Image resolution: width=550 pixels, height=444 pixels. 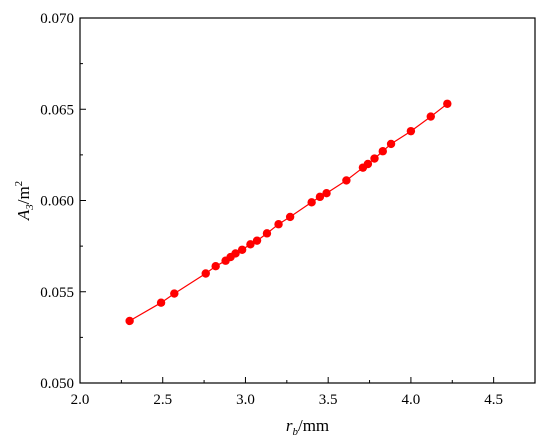 I want to click on x-axis-label-subscript: b, so click(x=295, y=432).